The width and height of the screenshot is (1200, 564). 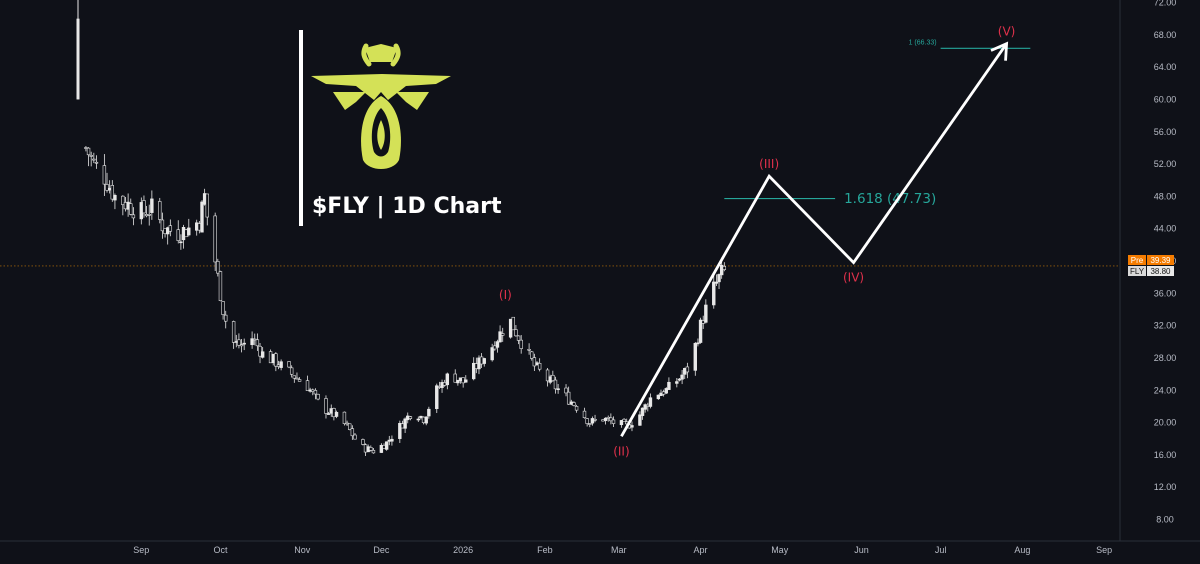 What do you see at coordinates (1165, 196) in the screenshot?
I see `y-tick-label: 48.00` at bounding box center [1165, 196].